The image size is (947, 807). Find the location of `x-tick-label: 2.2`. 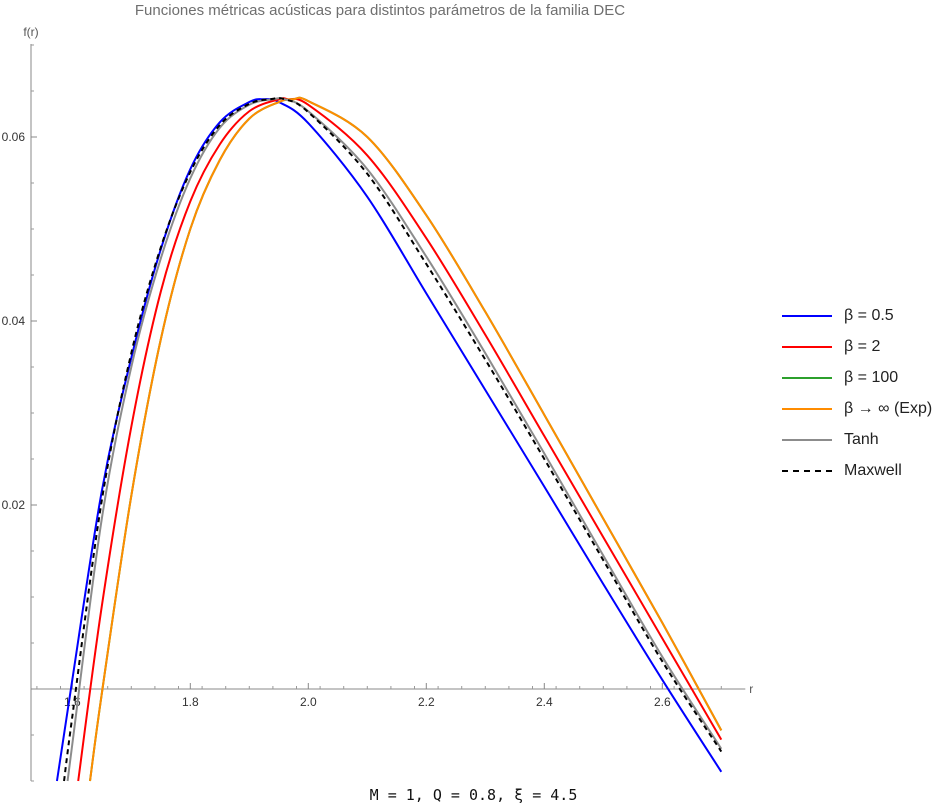

x-tick-label: 2.2 is located at coordinates (426, 702).